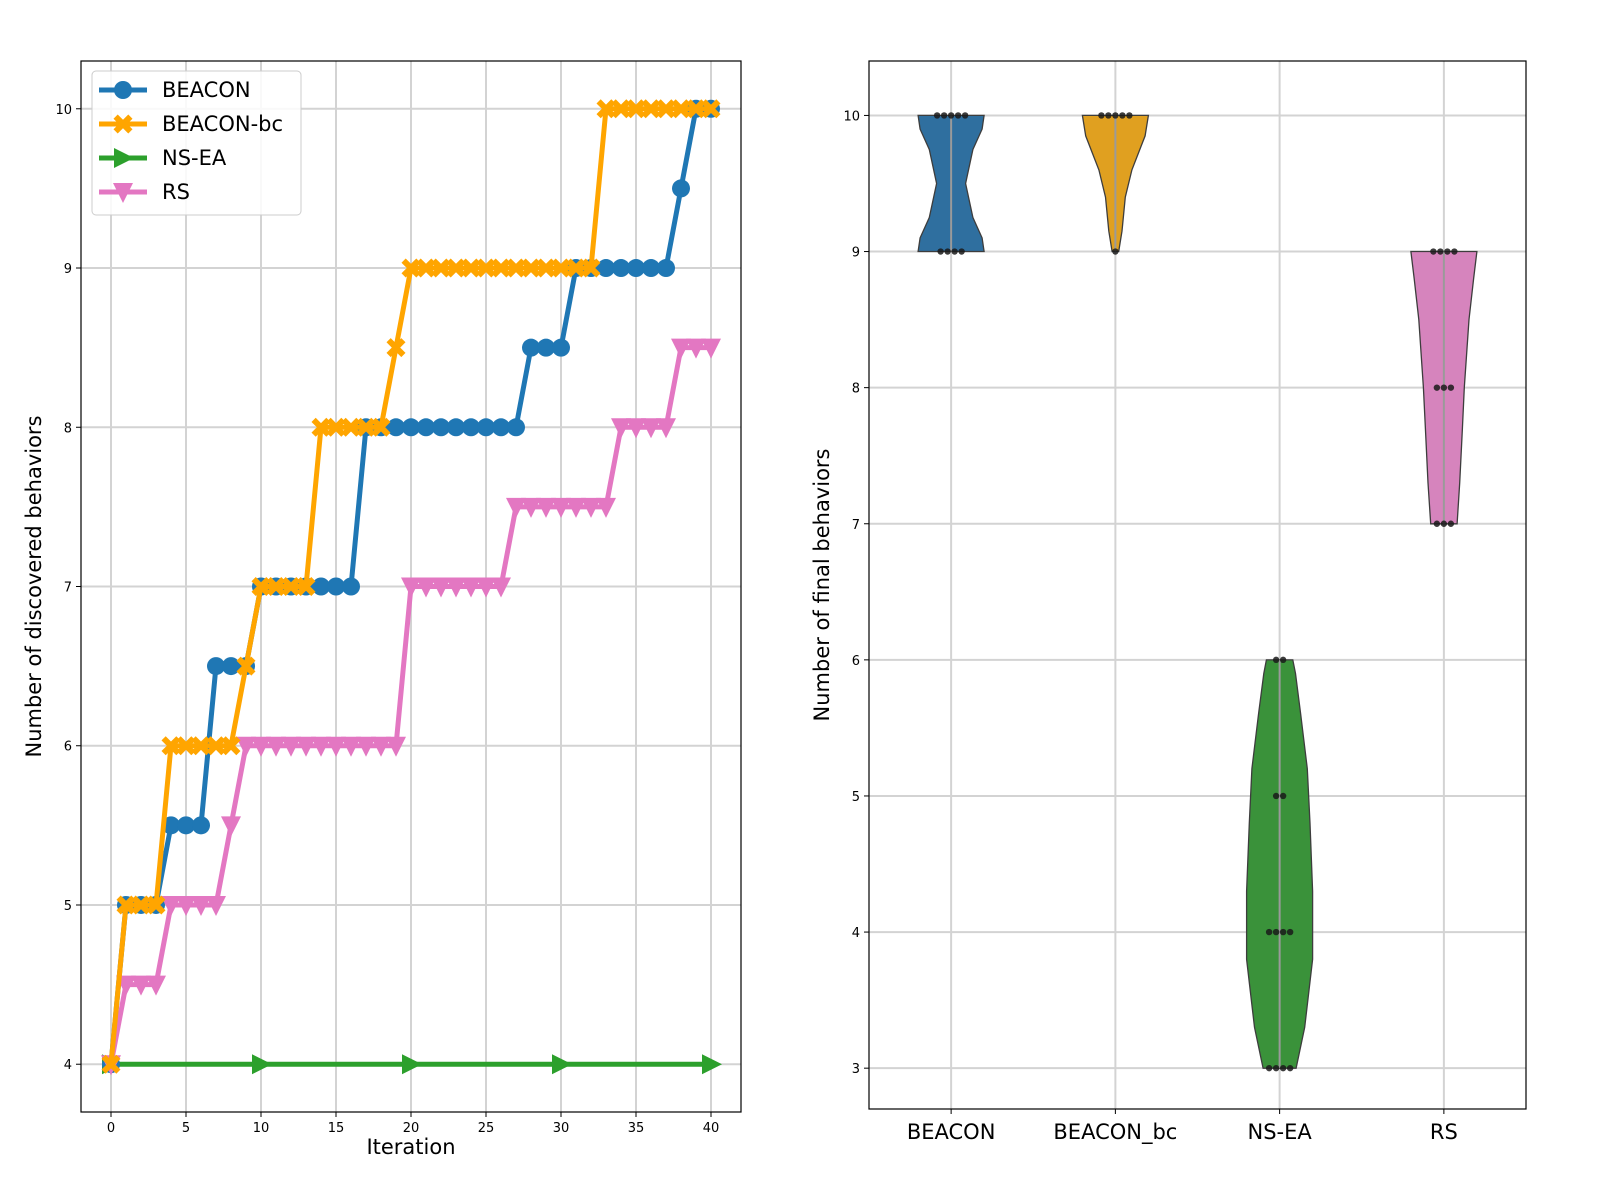 This screenshot has height=1200, width=1600. Describe the element at coordinates (194, 158) in the screenshot. I see `legend-label: NS-EA` at that location.